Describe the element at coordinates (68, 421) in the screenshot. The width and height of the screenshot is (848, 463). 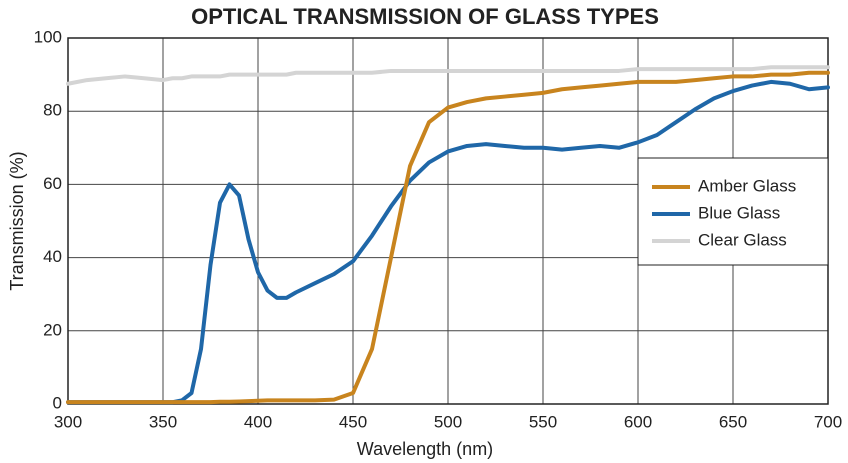
I see `x-tick-label: 300` at that location.